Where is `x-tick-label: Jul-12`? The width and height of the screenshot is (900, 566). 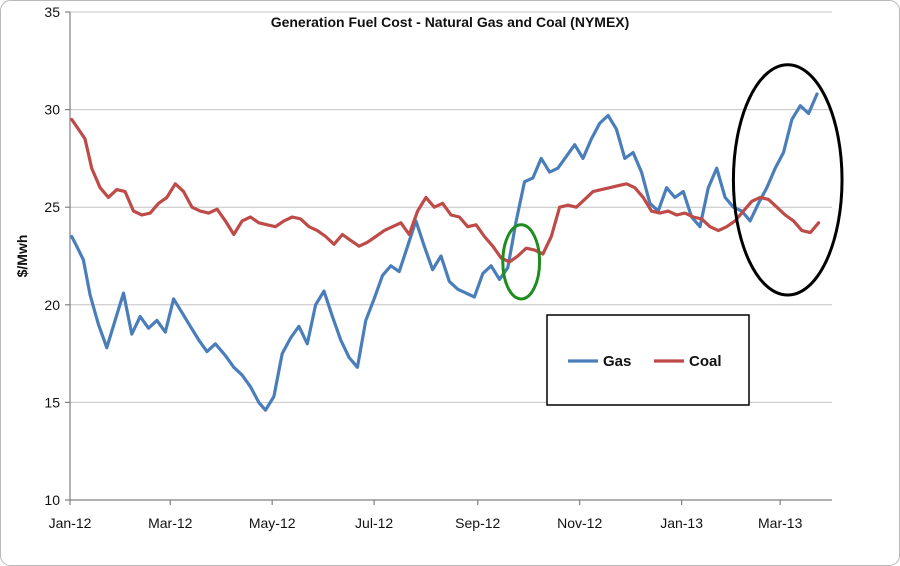 x-tick-label: Jul-12 is located at coordinates (374, 523).